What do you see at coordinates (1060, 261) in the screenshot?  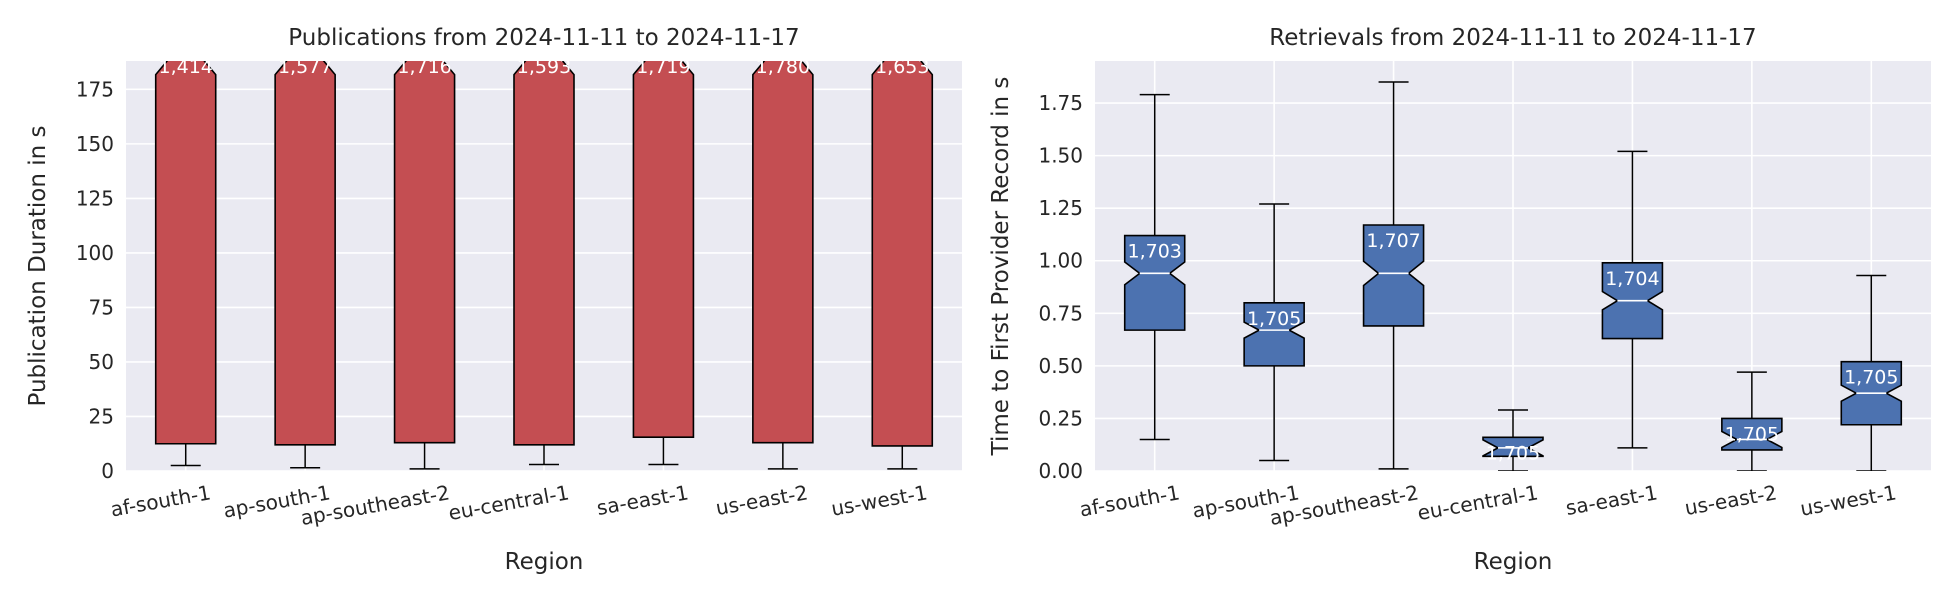 I see `y-tick-label: 1.00` at bounding box center [1060, 261].